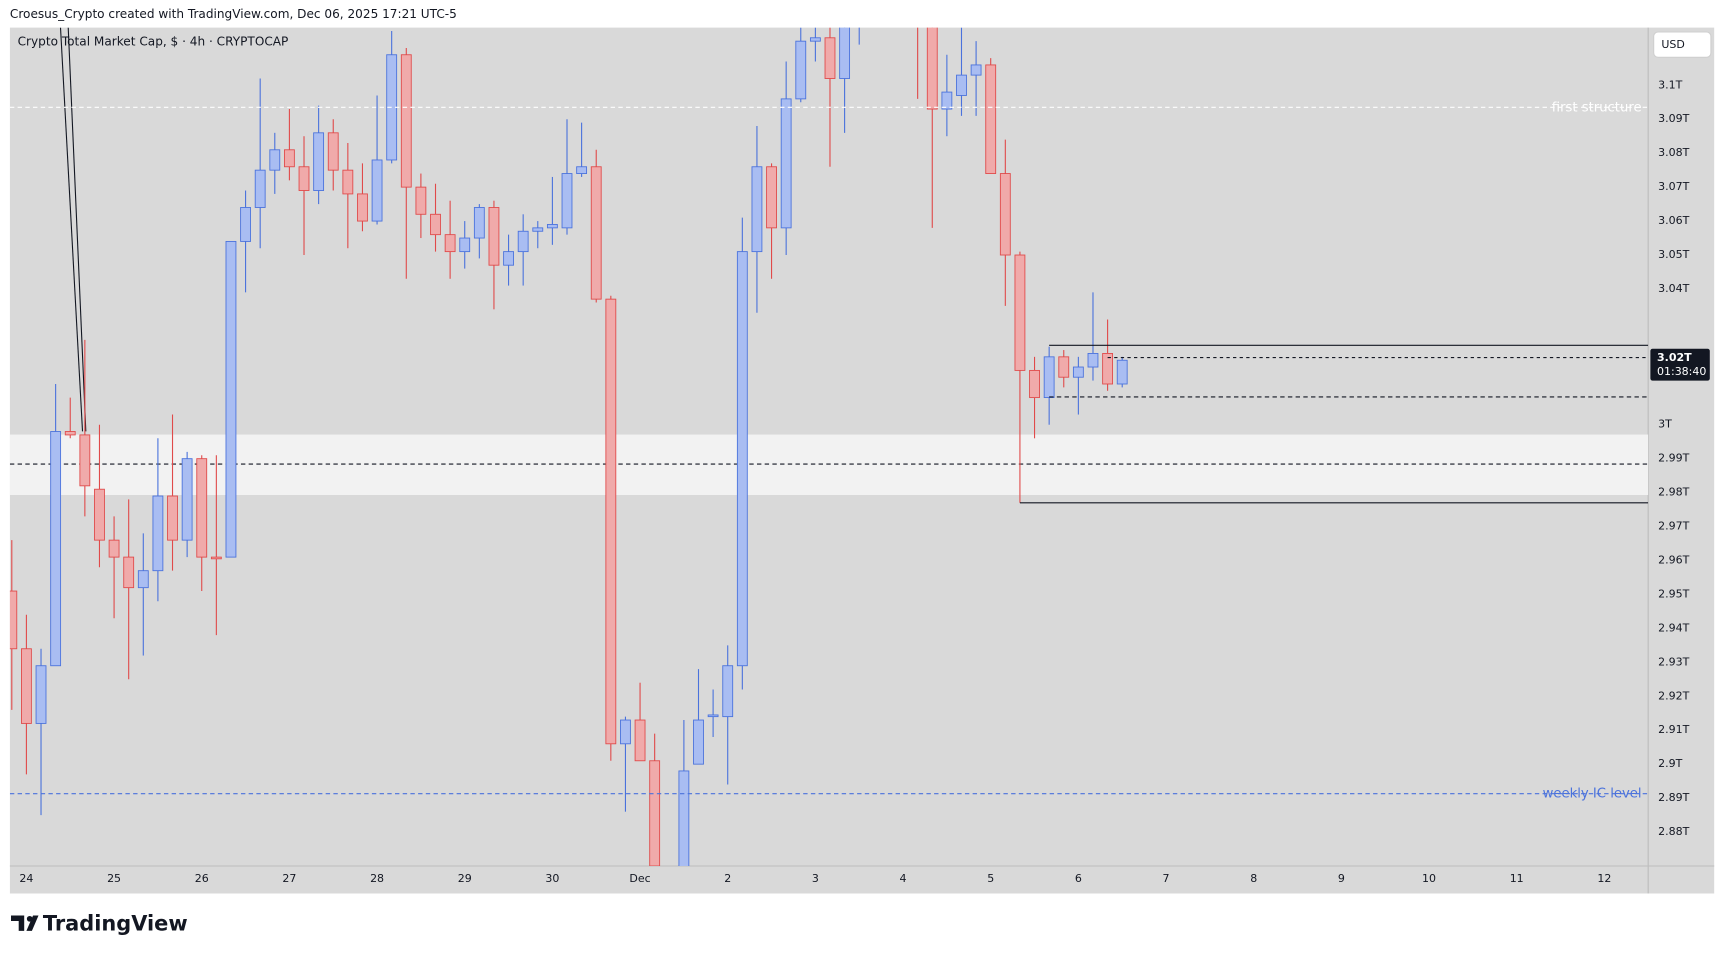 This screenshot has height=953, width=1723. Describe the element at coordinates (862, 879) in the screenshot. I see `time-axis` at that location.